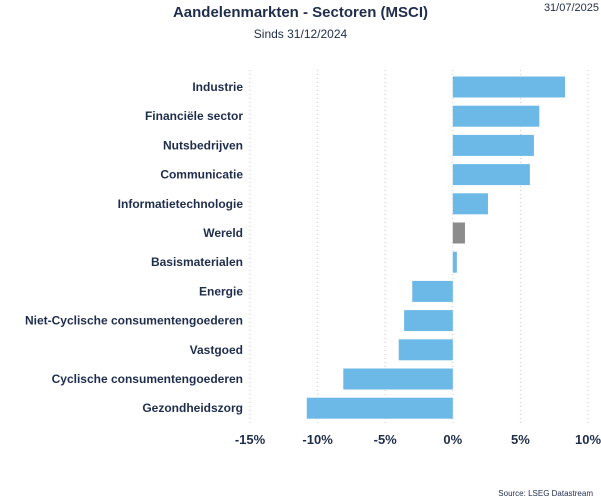 Image resolution: width=601 pixels, height=502 pixels. What do you see at coordinates (300, 34) in the screenshot?
I see `chart-subtitle: Sinds 31/12/2024` at bounding box center [300, 34].